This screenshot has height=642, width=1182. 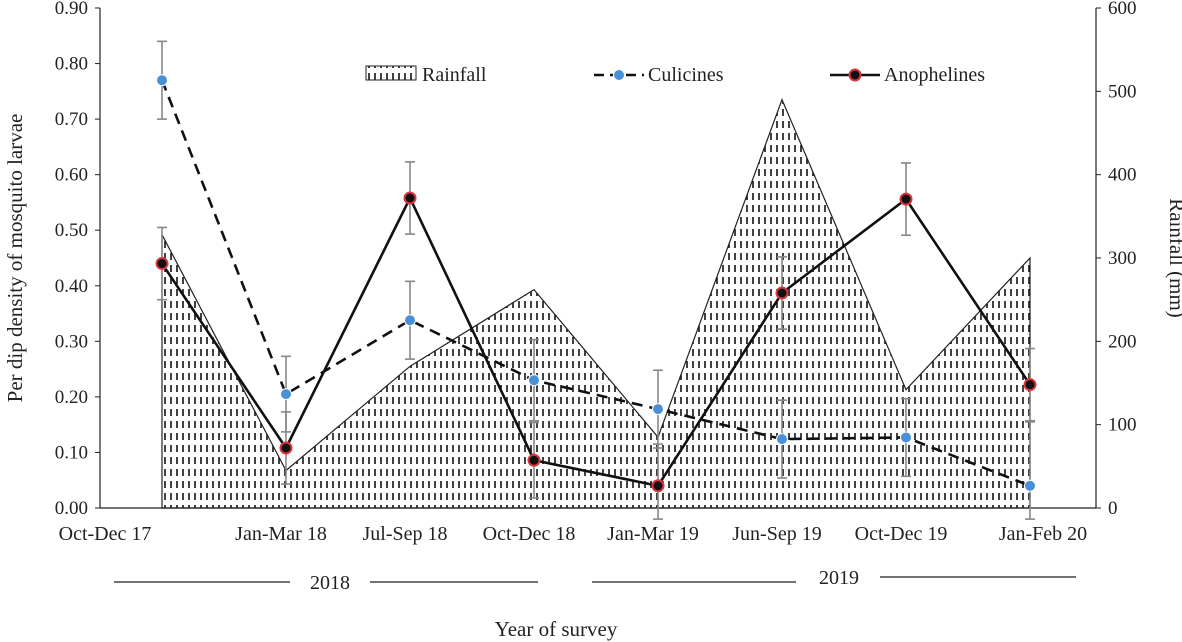 What do you see at coordinates (1043, 534) in the screenshot?
I see `x-tick-label: Jan-Feb 20` at bounding box center [1043, 534].